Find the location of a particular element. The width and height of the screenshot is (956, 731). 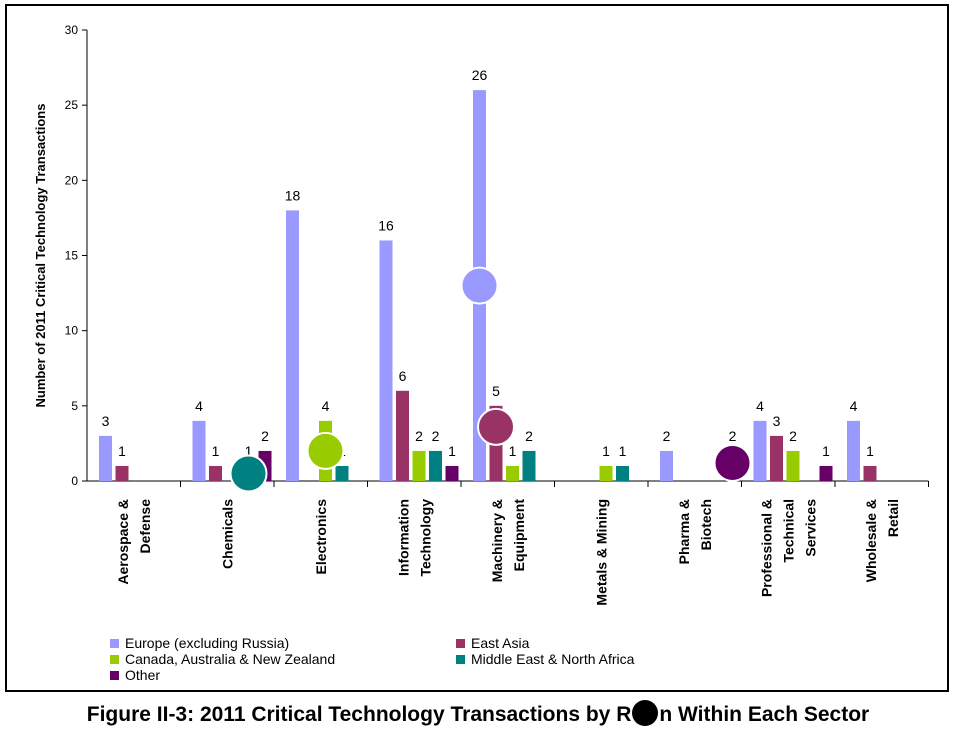

category-label: Chemicals is located at coordinates (227, 534).